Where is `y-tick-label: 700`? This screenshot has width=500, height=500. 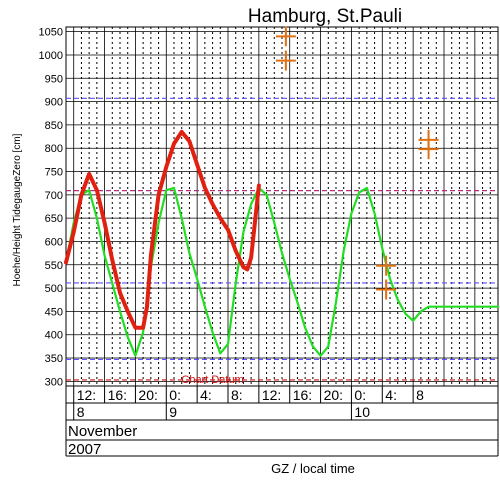
y-tick-label: 700 is located at coordinates (54, 196).